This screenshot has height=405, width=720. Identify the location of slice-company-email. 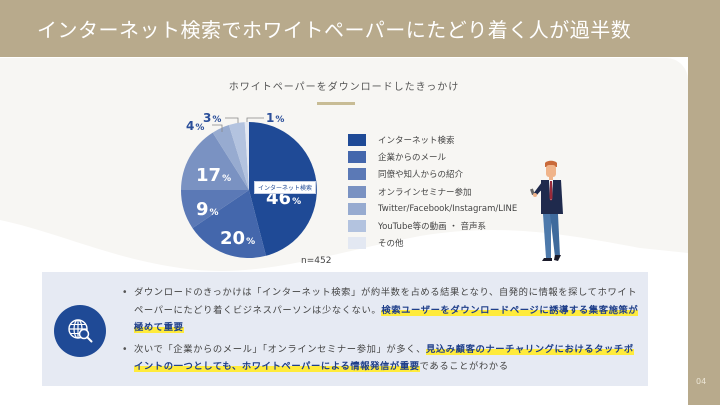
(229, 224).